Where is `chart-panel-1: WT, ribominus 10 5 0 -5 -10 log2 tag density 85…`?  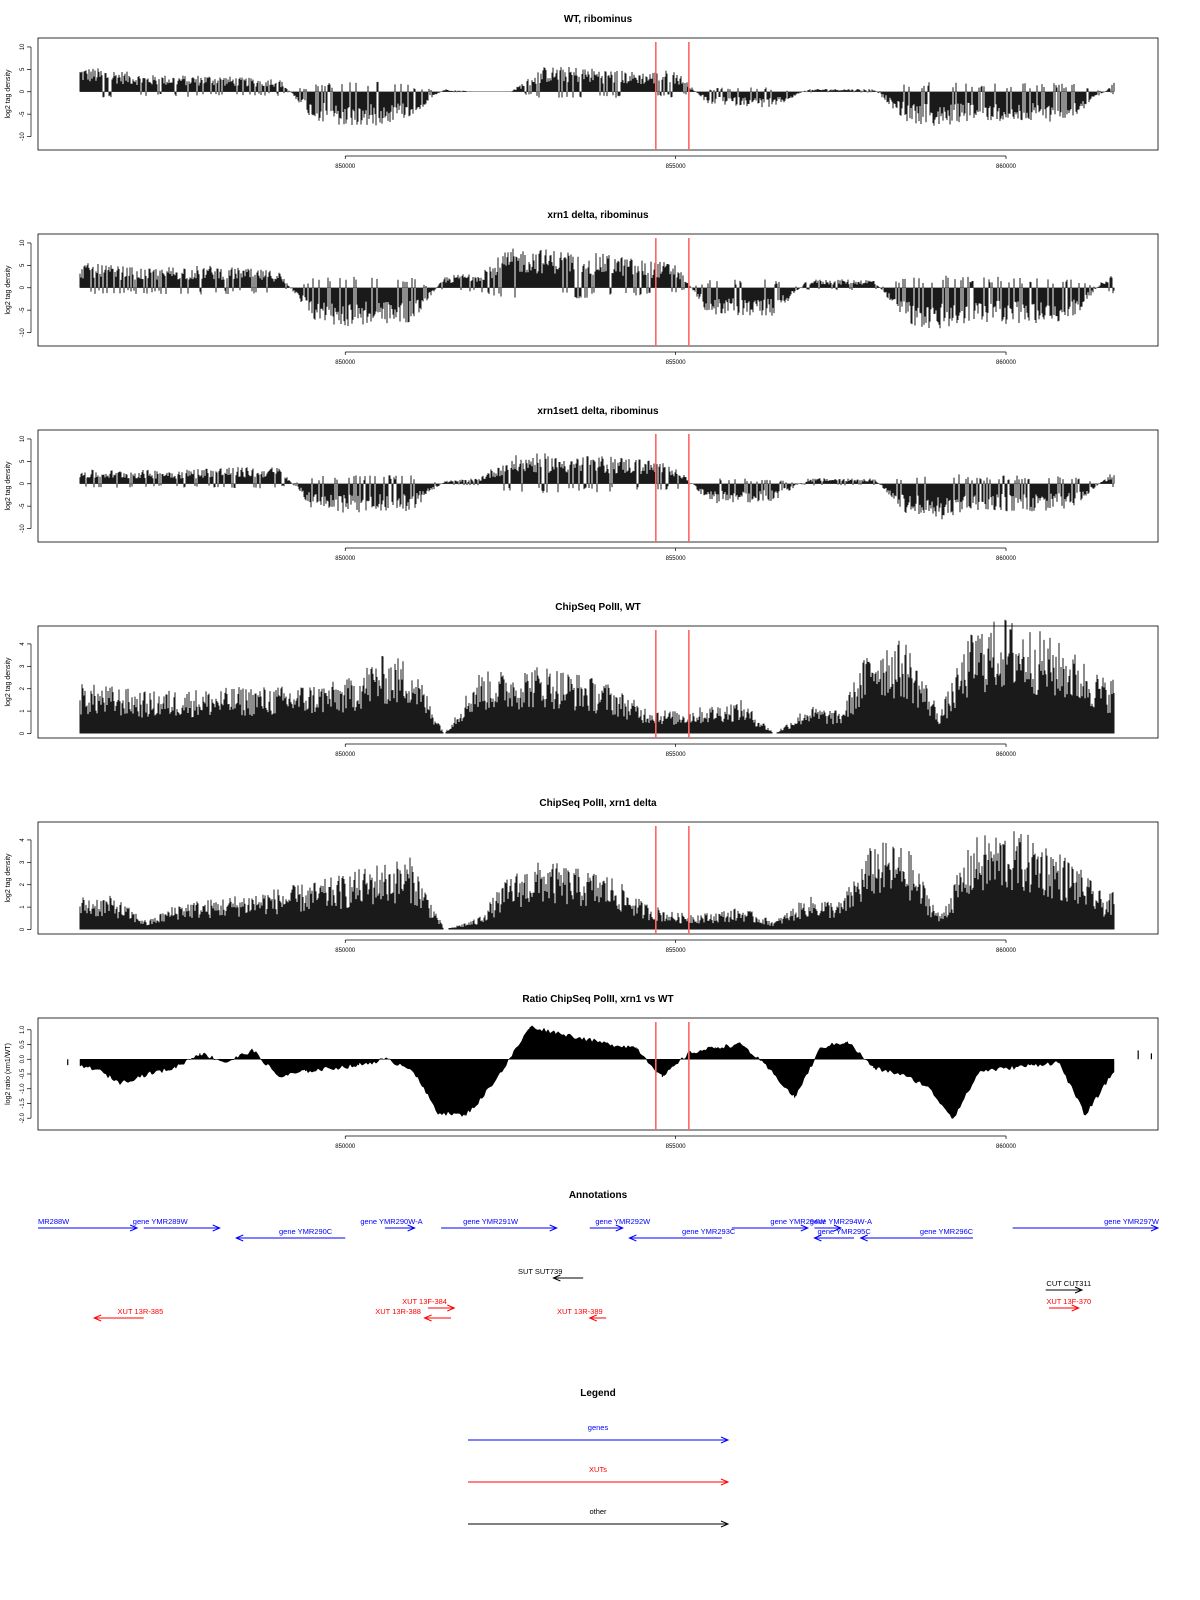
chart-panel-1: WT, ribominus 10 5 0 -5 -10 log2 tag density 85… is located at coordinates (582, 92).